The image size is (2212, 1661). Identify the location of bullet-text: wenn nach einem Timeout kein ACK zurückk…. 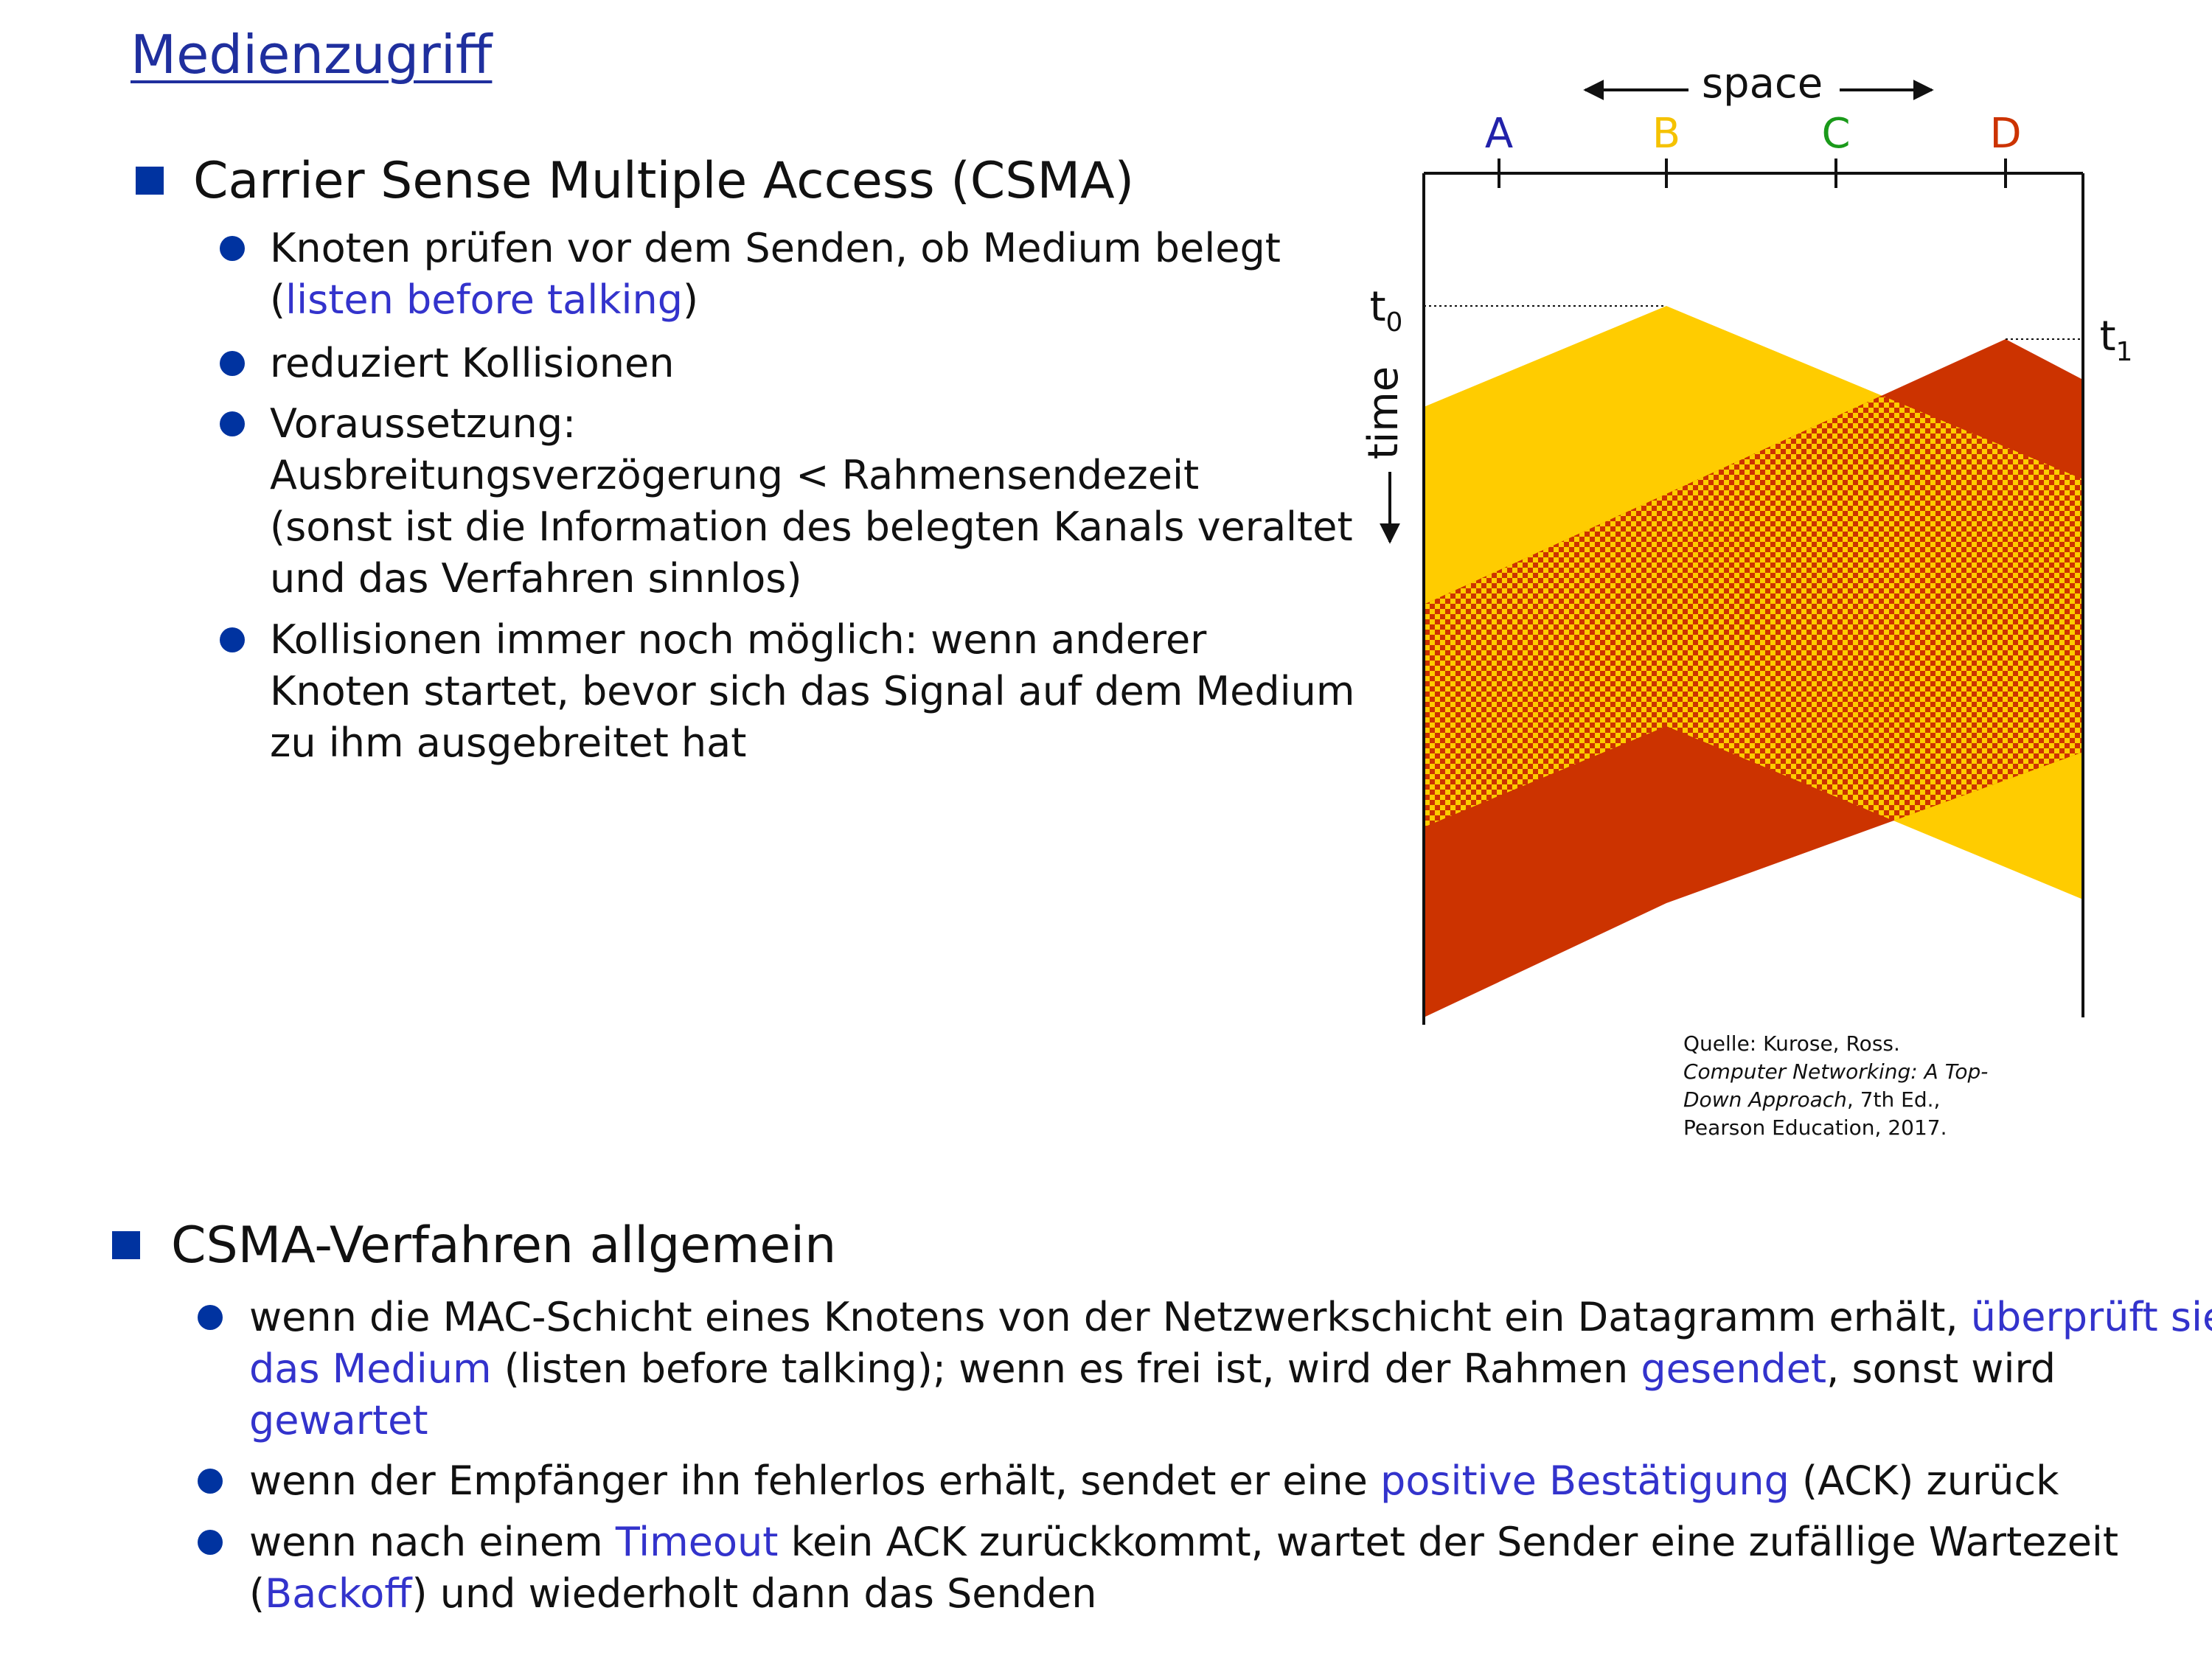
(1184, 1568).